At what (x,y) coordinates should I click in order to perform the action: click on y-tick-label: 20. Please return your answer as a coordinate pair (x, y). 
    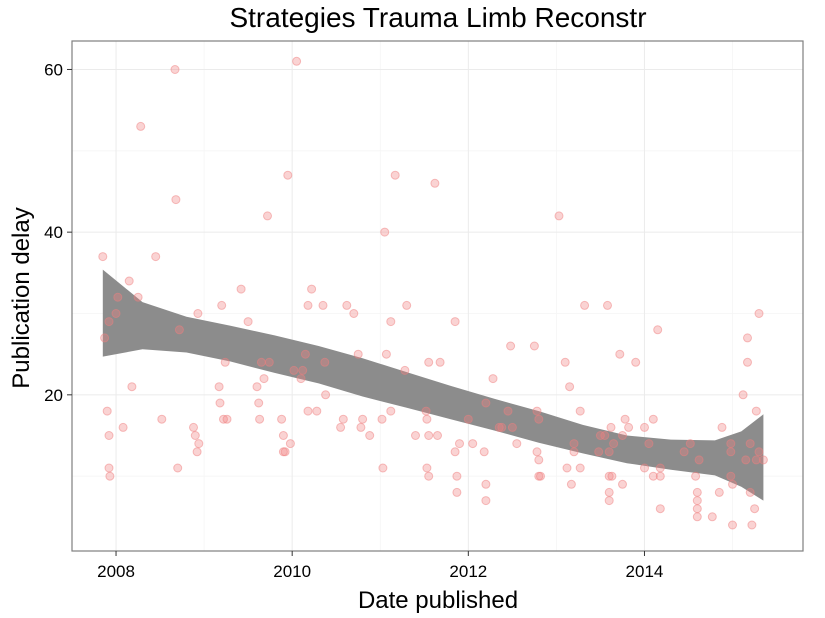
    Looking at the image, I should click on (53, 395).